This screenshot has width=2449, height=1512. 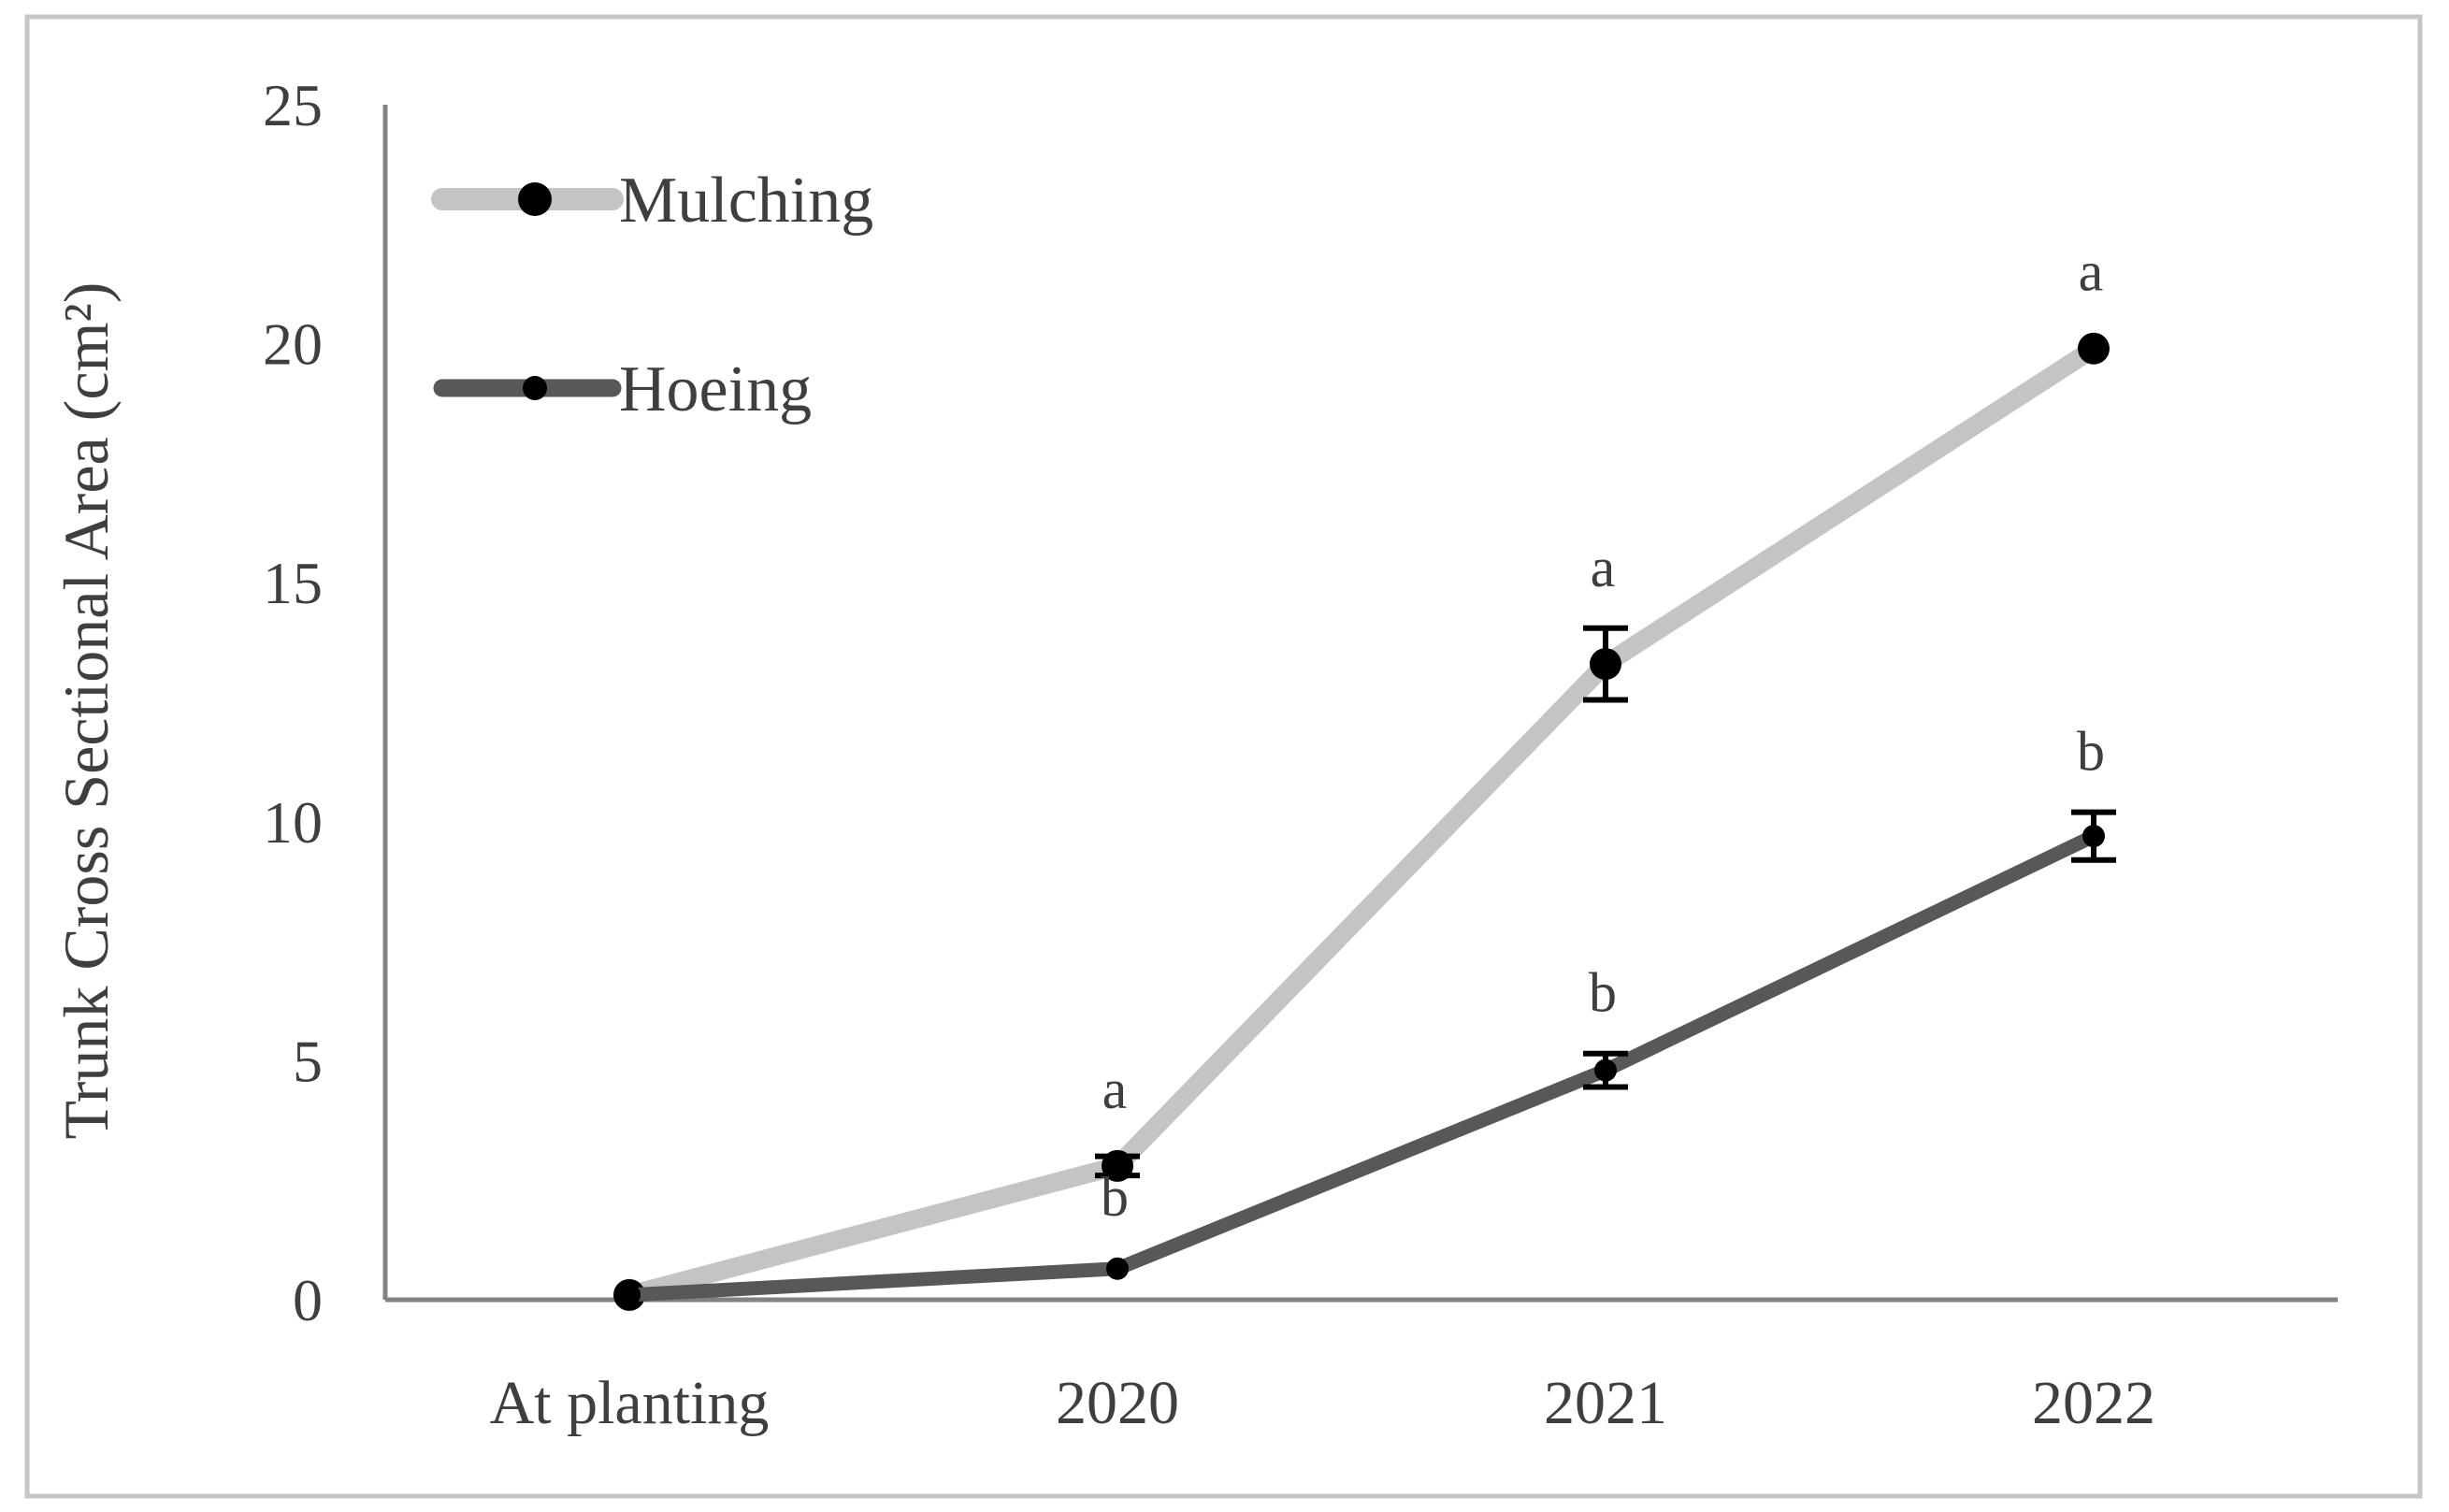 What do you see at coordinates (308, 1061) in the screenshot?
I see `y-tick-label: 5` at bounding box center [308, 1061].